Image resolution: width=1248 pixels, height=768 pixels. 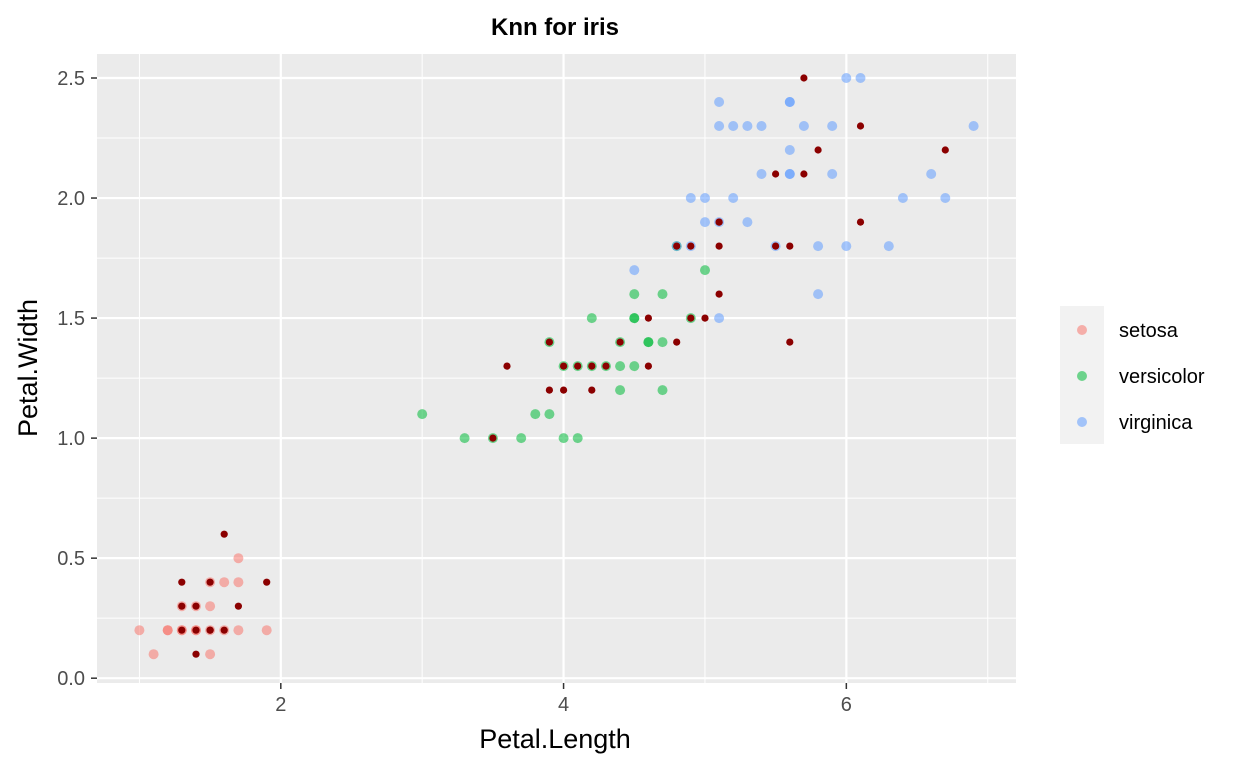 What do you see at coordinates (280, 705) in the screenshot?
I see `x-tick-label: 2` at bounding box center [280, 705].